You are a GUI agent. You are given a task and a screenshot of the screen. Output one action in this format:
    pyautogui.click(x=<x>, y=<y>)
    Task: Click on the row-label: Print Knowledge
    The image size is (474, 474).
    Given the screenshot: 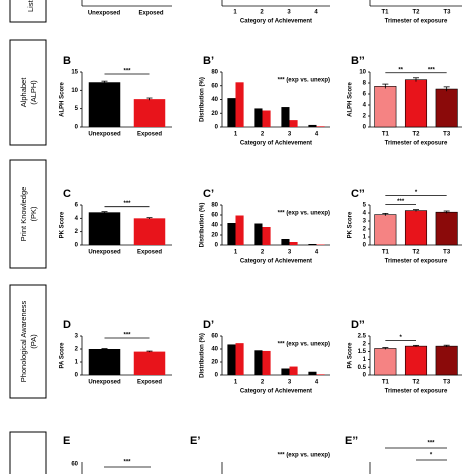 What is the action you would take?
    pyautogui.click(x=23, y=214)
    